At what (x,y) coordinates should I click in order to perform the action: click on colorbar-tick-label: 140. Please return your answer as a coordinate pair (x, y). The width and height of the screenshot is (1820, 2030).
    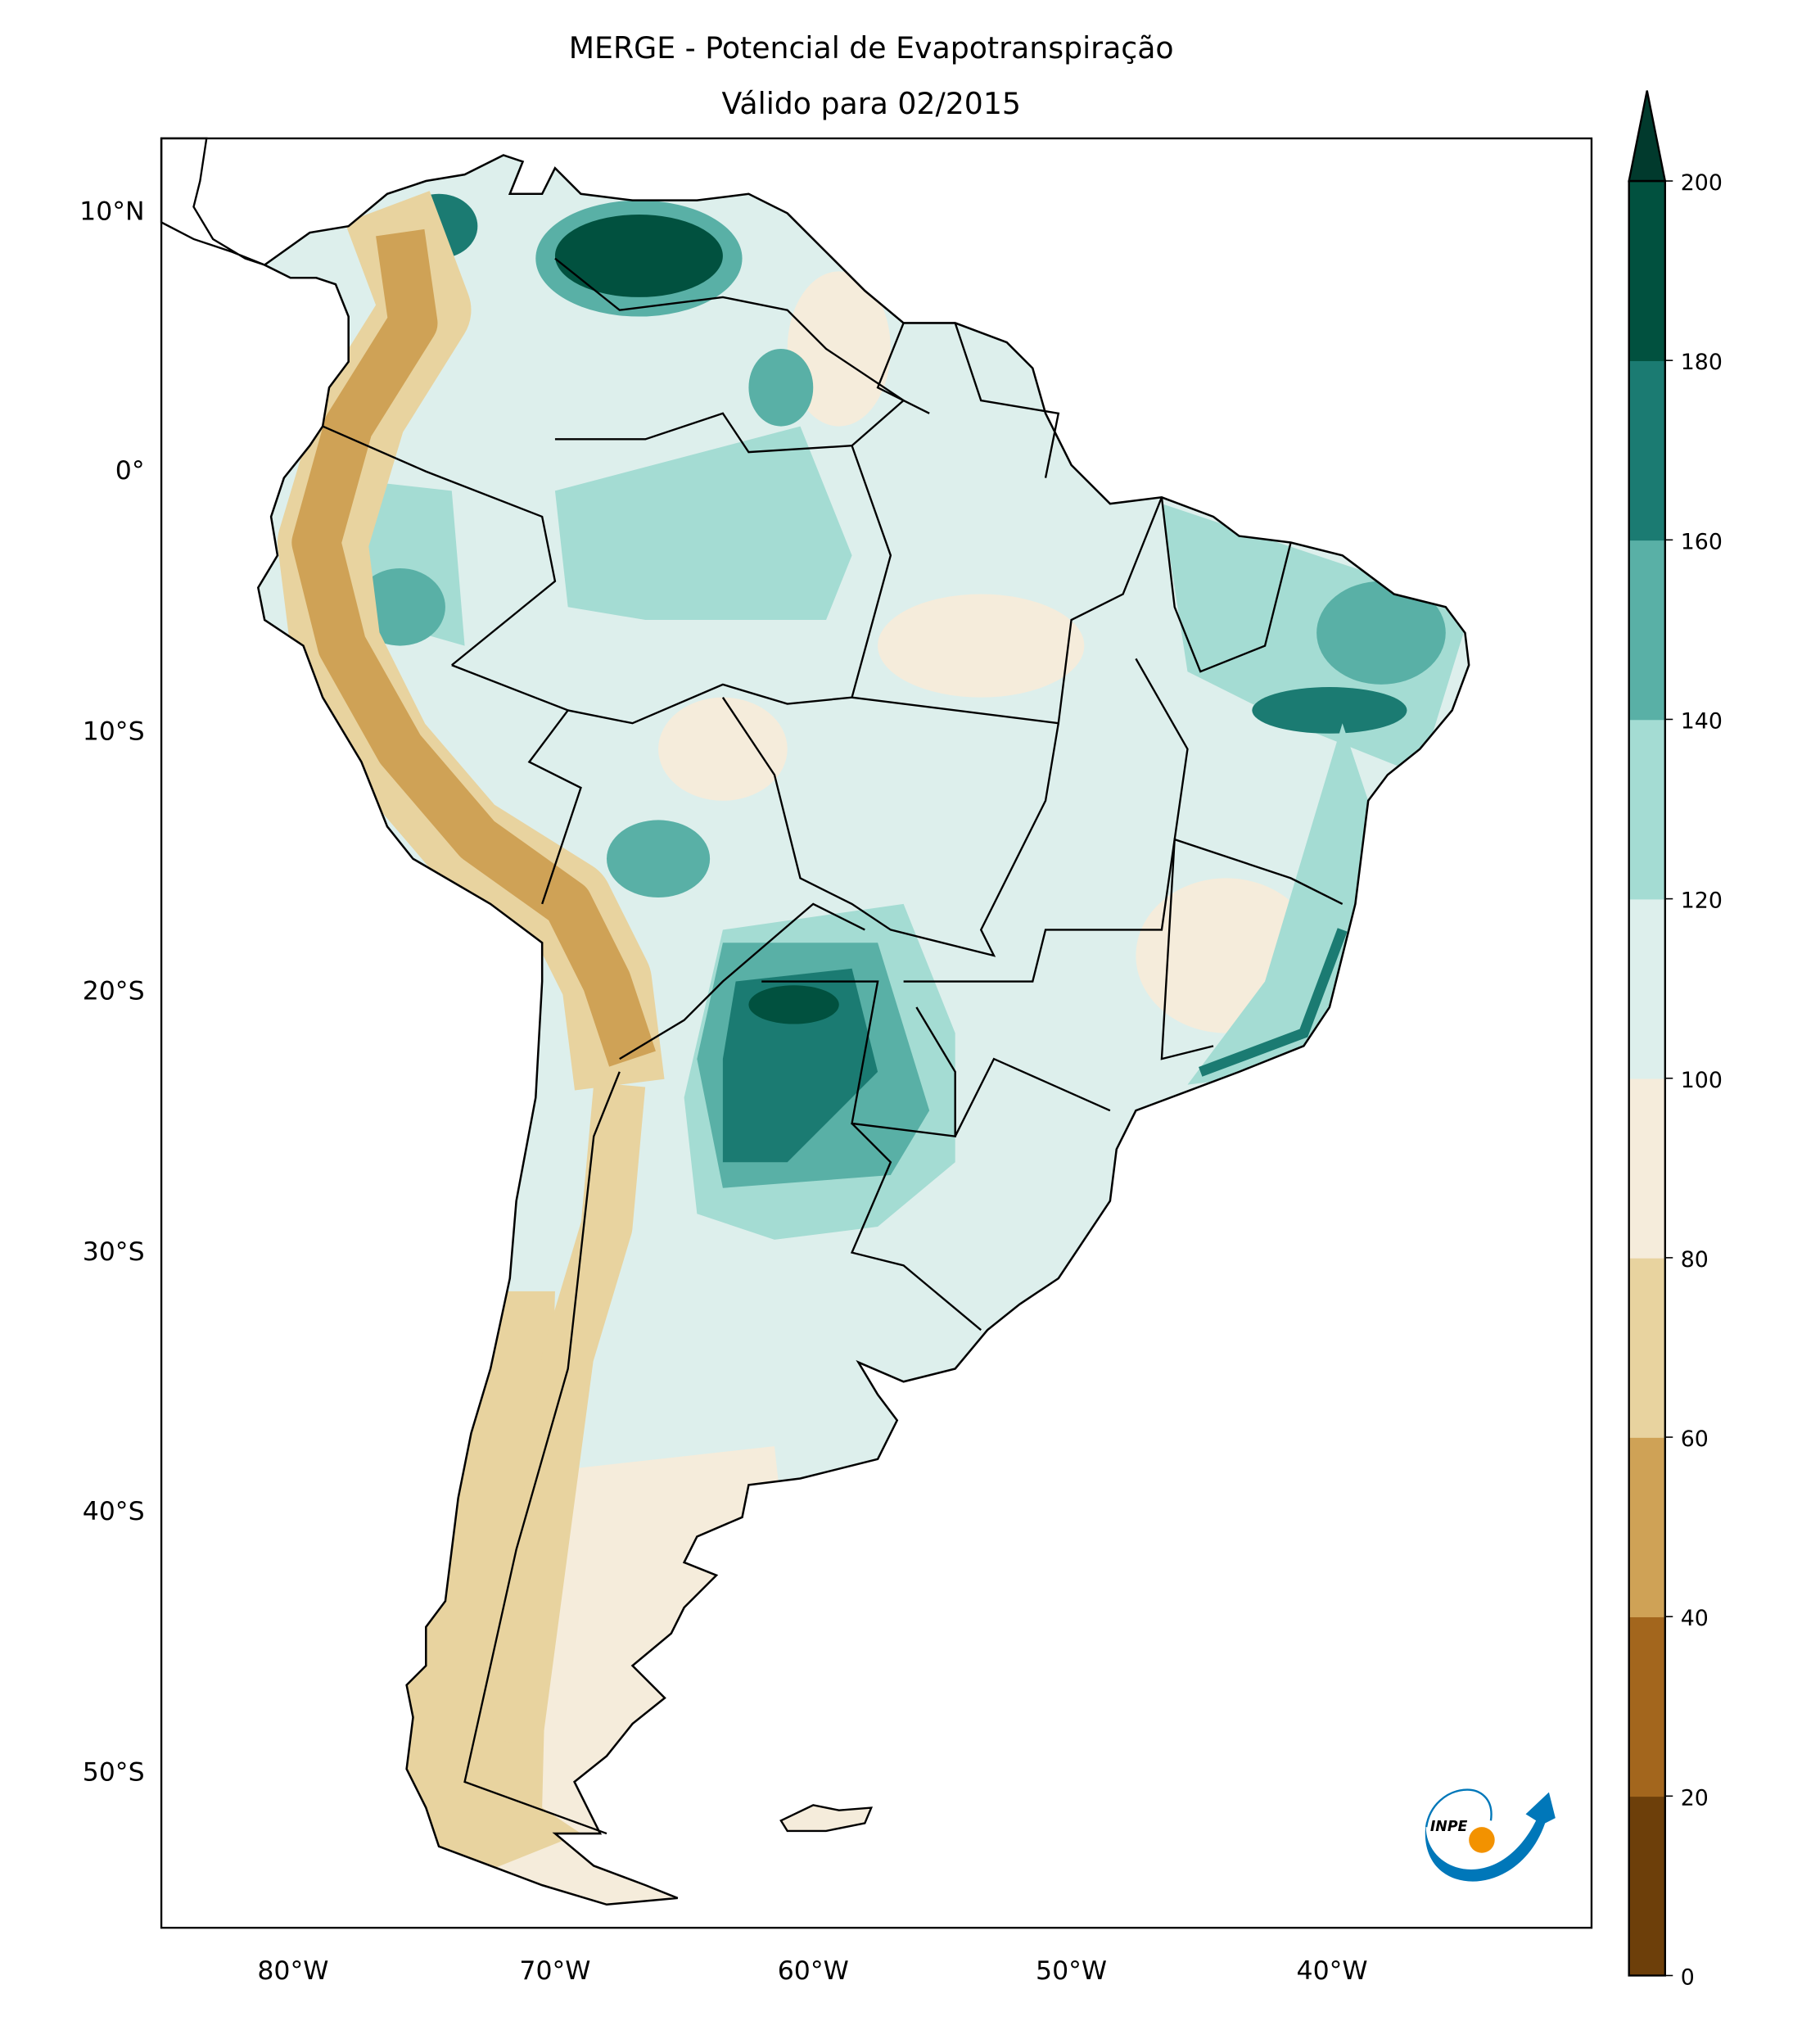
    Looking at the image, I should click on (1702, 721).